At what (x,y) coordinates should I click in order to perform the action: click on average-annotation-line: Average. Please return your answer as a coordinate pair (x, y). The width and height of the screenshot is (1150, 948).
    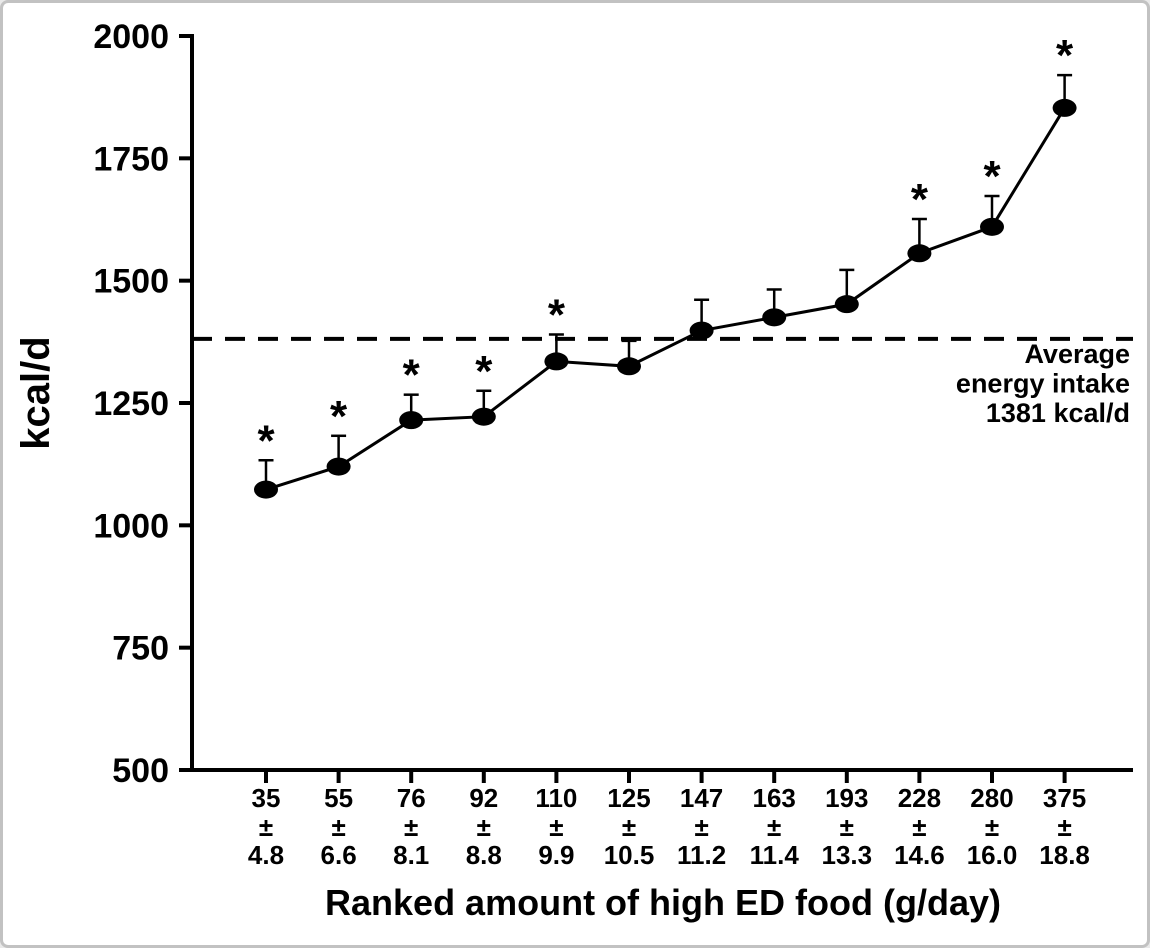
    Looking at the image, I should click on (1077, 354).